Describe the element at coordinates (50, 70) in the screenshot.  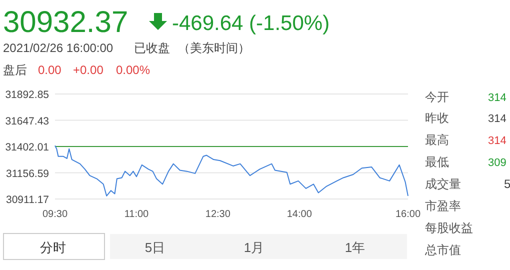
I see `text: 0.00` at that location.